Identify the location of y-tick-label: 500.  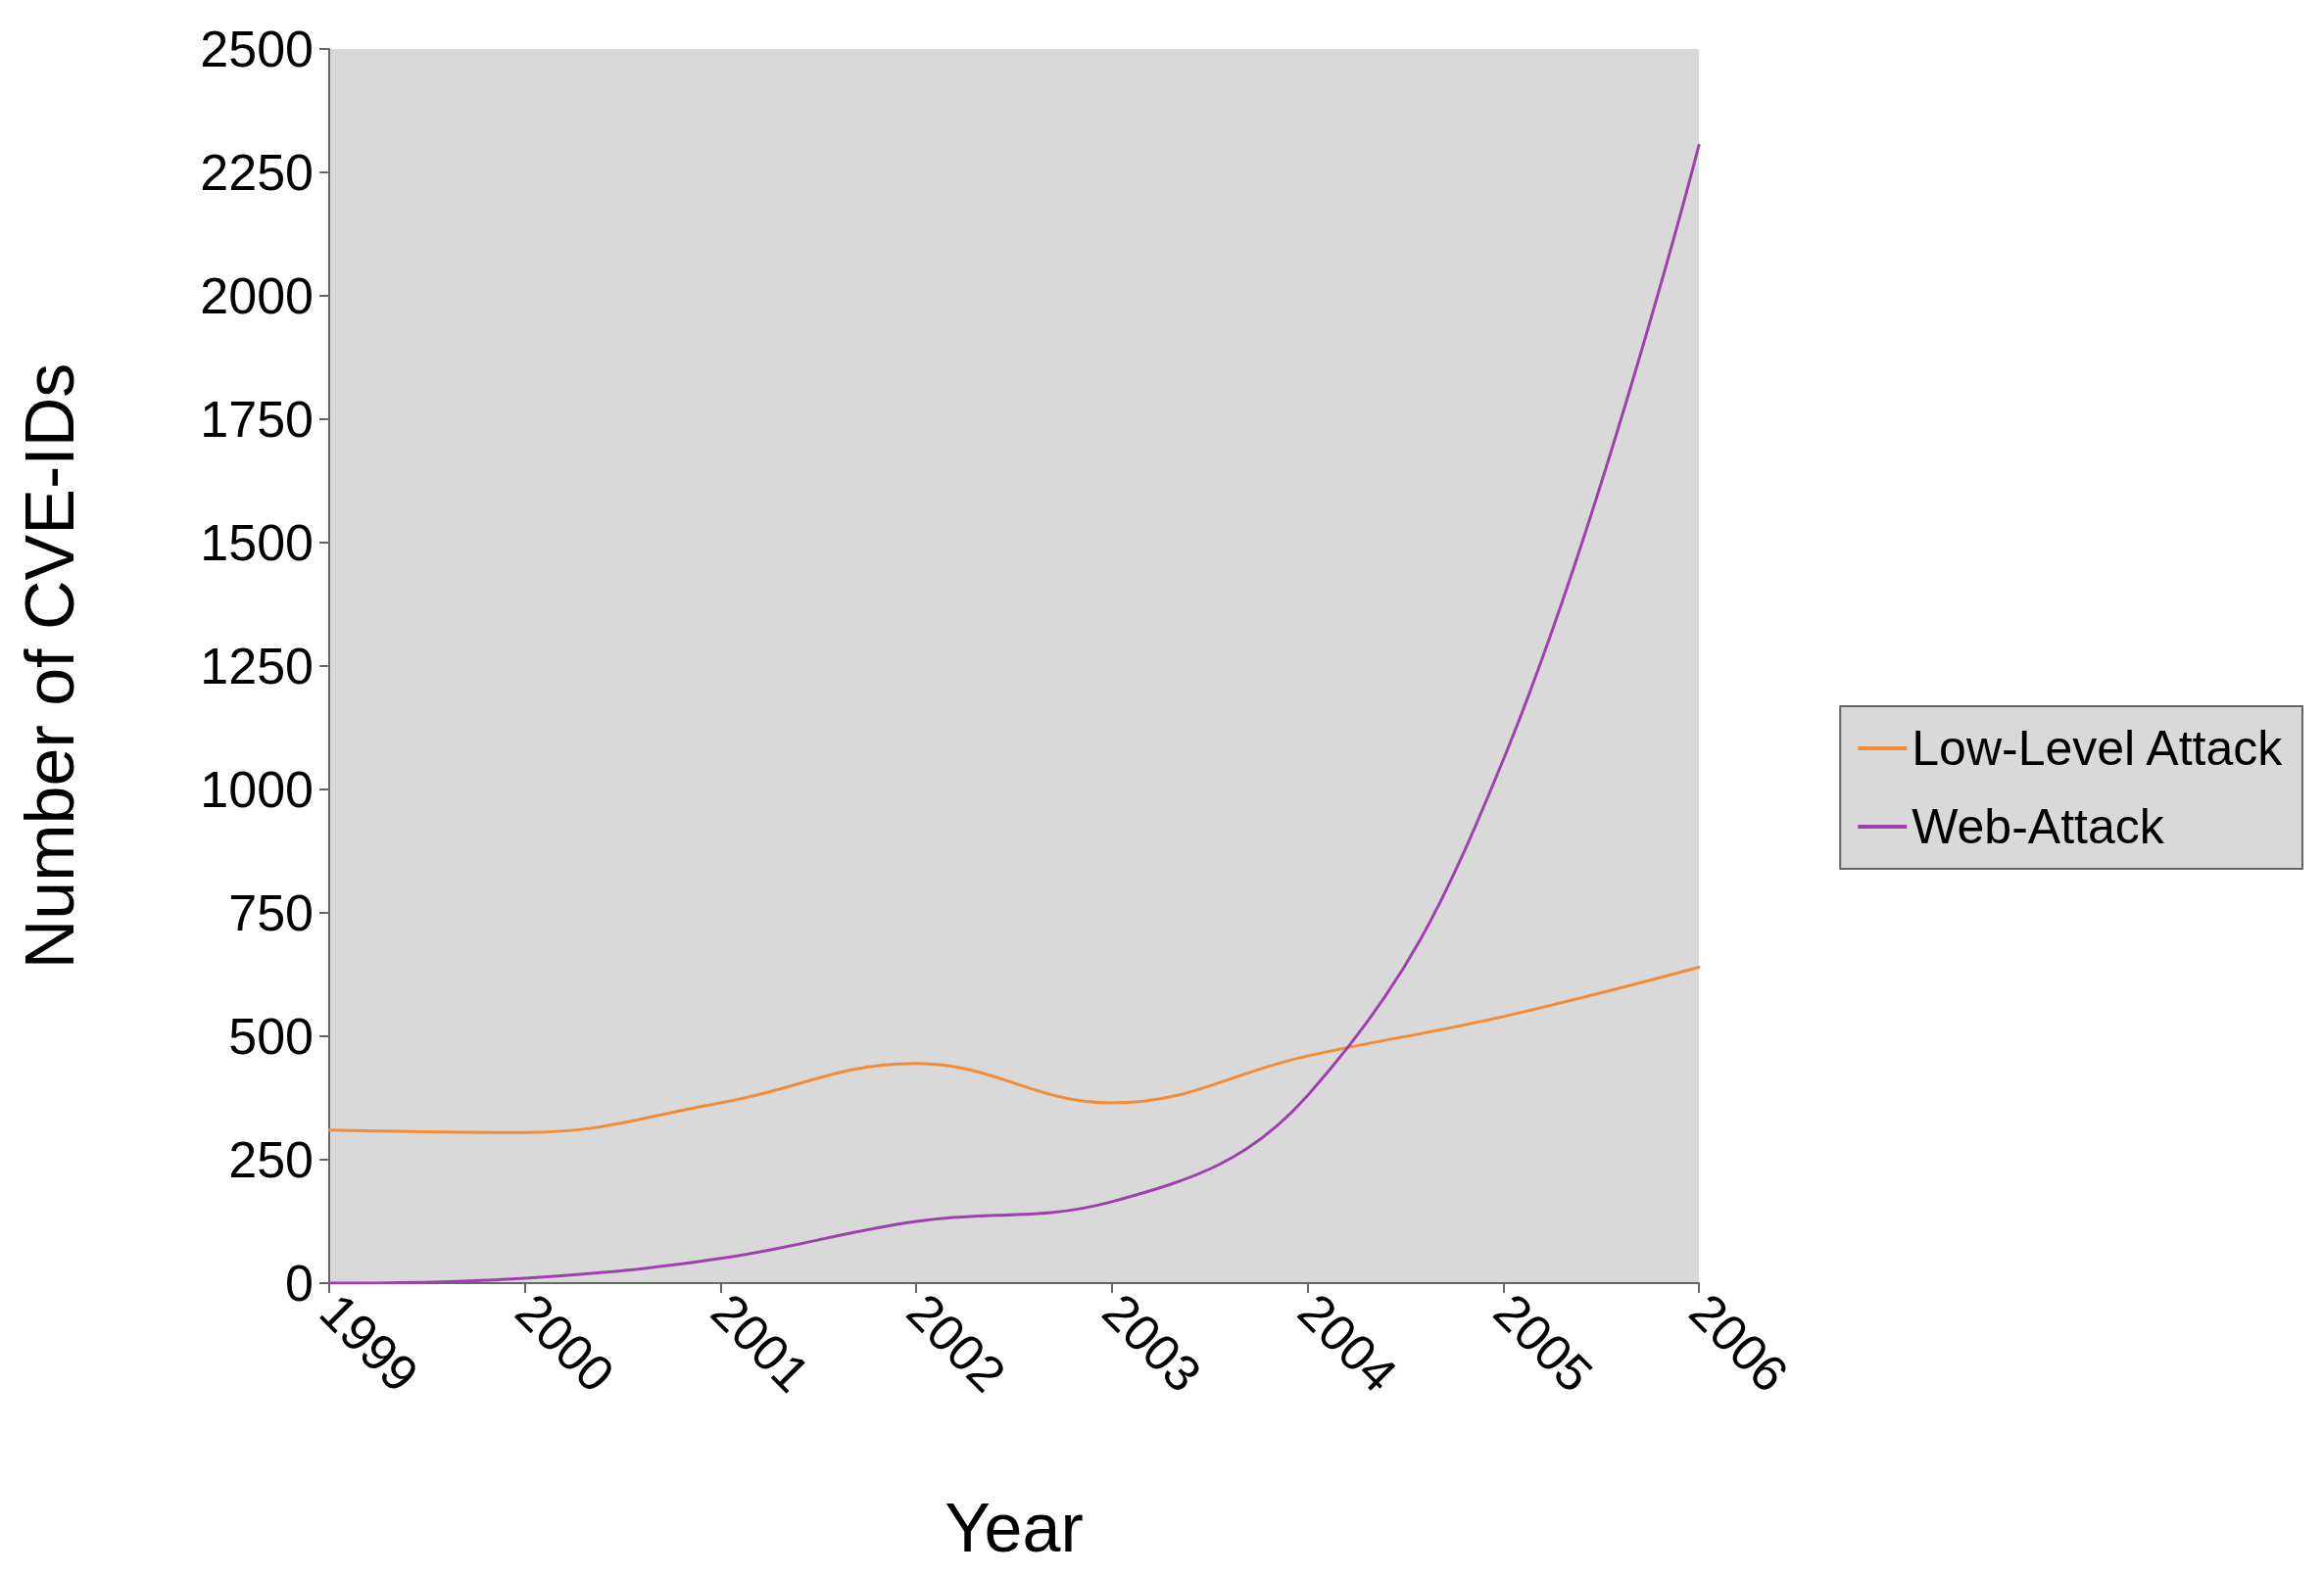
(271, 1037).